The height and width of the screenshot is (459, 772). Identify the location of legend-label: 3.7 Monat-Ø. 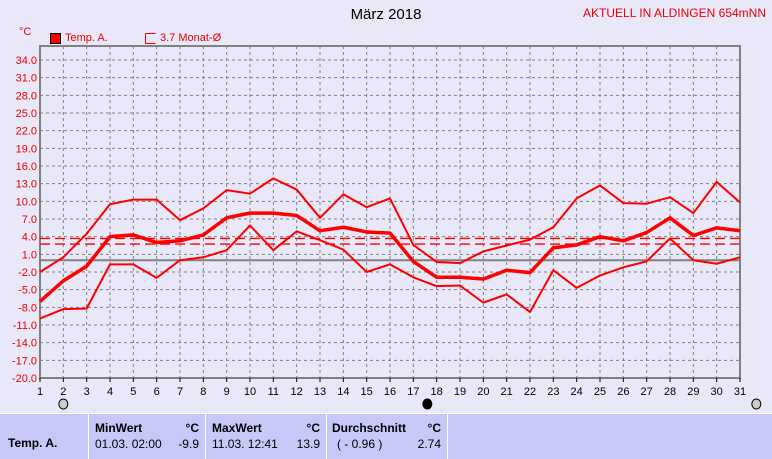
(191, 38).